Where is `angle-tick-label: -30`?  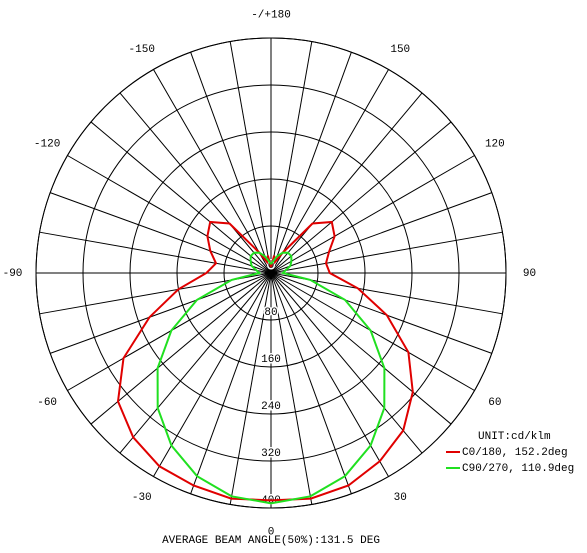 angle-tick-label: -30 is located at coordinates (142, 498).